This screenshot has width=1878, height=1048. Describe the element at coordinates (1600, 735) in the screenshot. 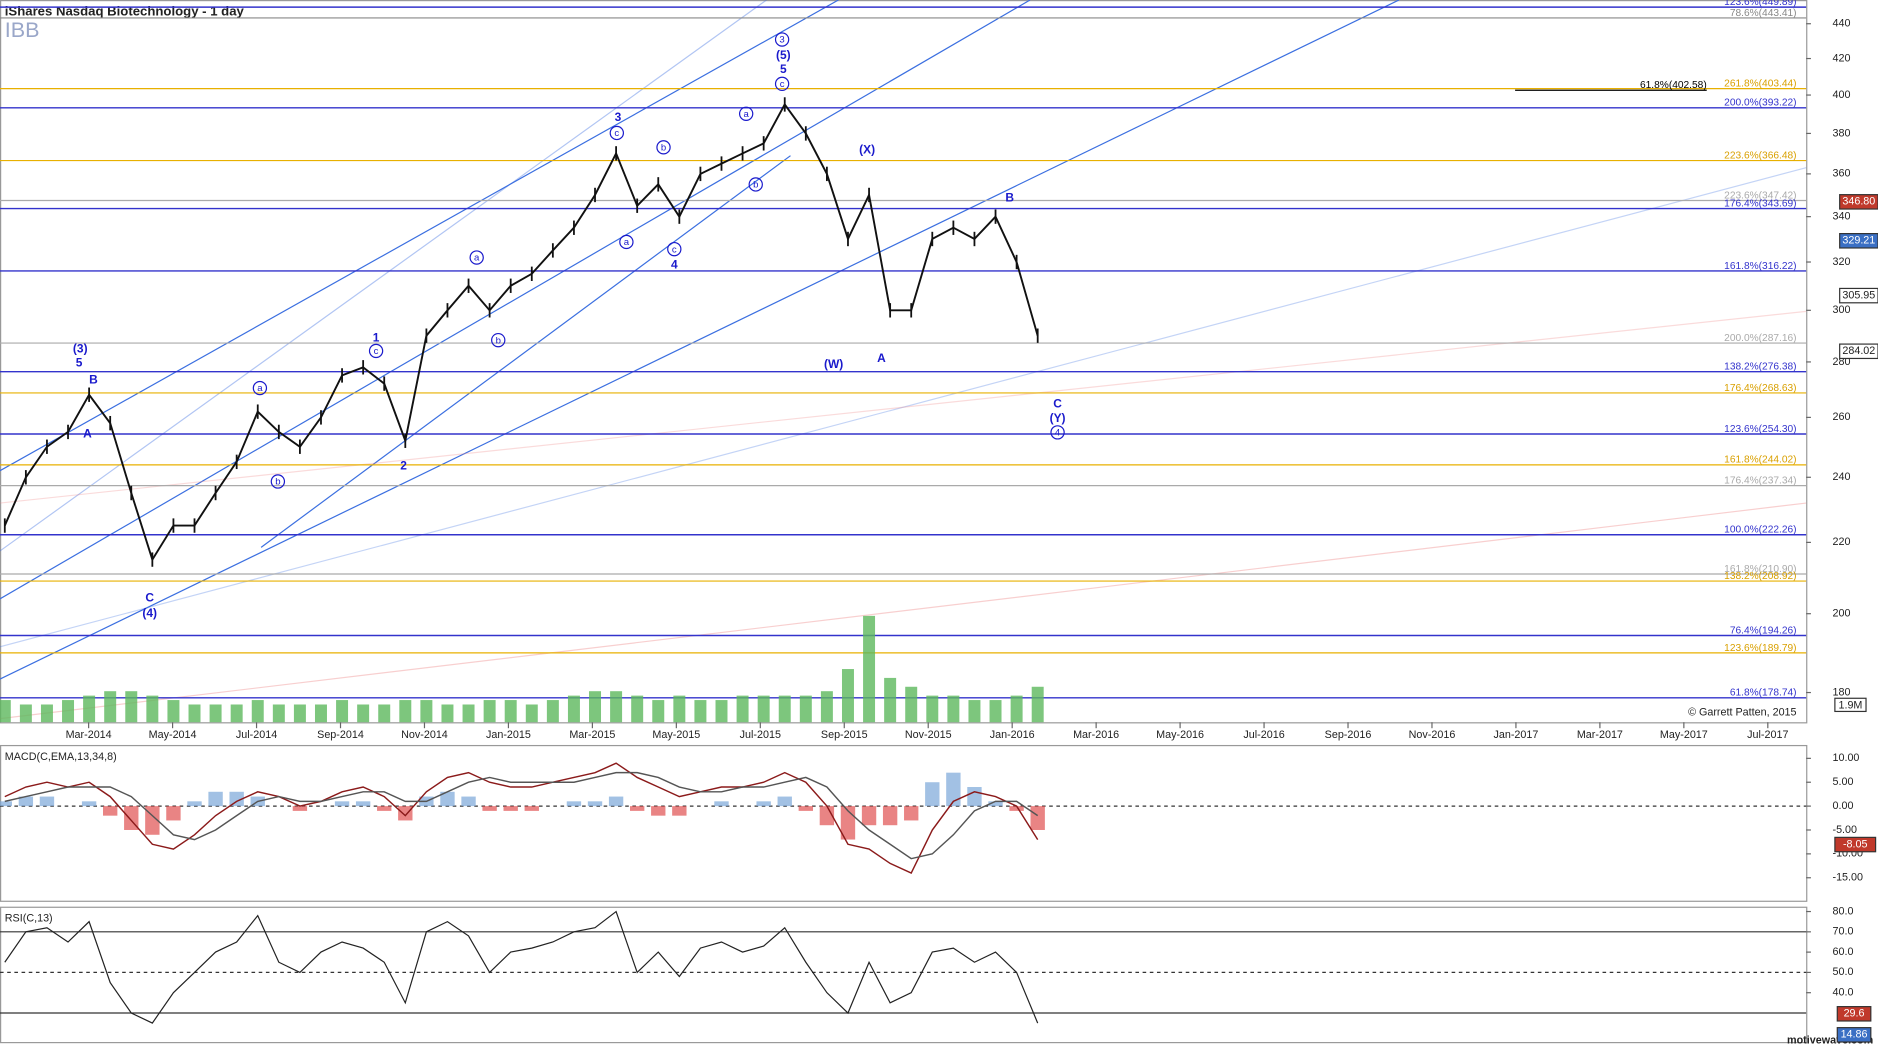

I see `x-tick-label: Mar-2017` at that location.